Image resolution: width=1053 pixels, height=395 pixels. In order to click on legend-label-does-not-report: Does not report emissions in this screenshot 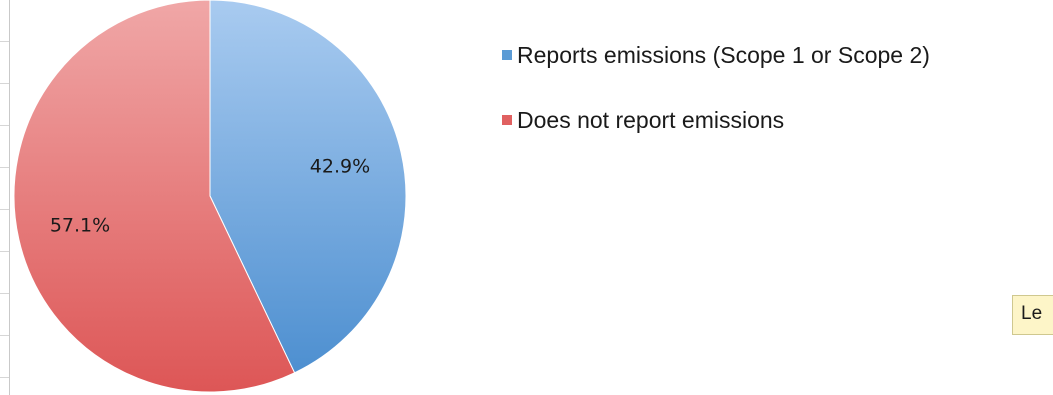, I will do `click(651, 120)`.